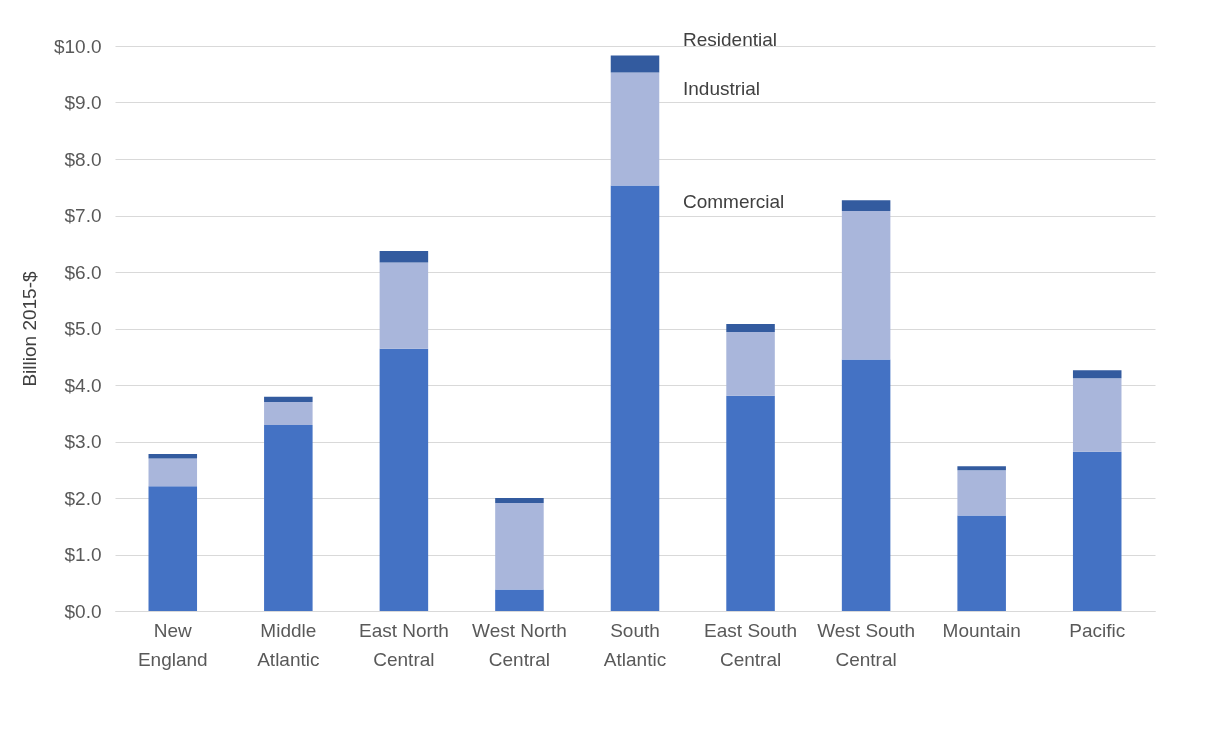 This screenshot has width=1225, height=734. Describe the element at coordinates (730, 39) in the screenshot. I see `series-label: Residential` at that location.